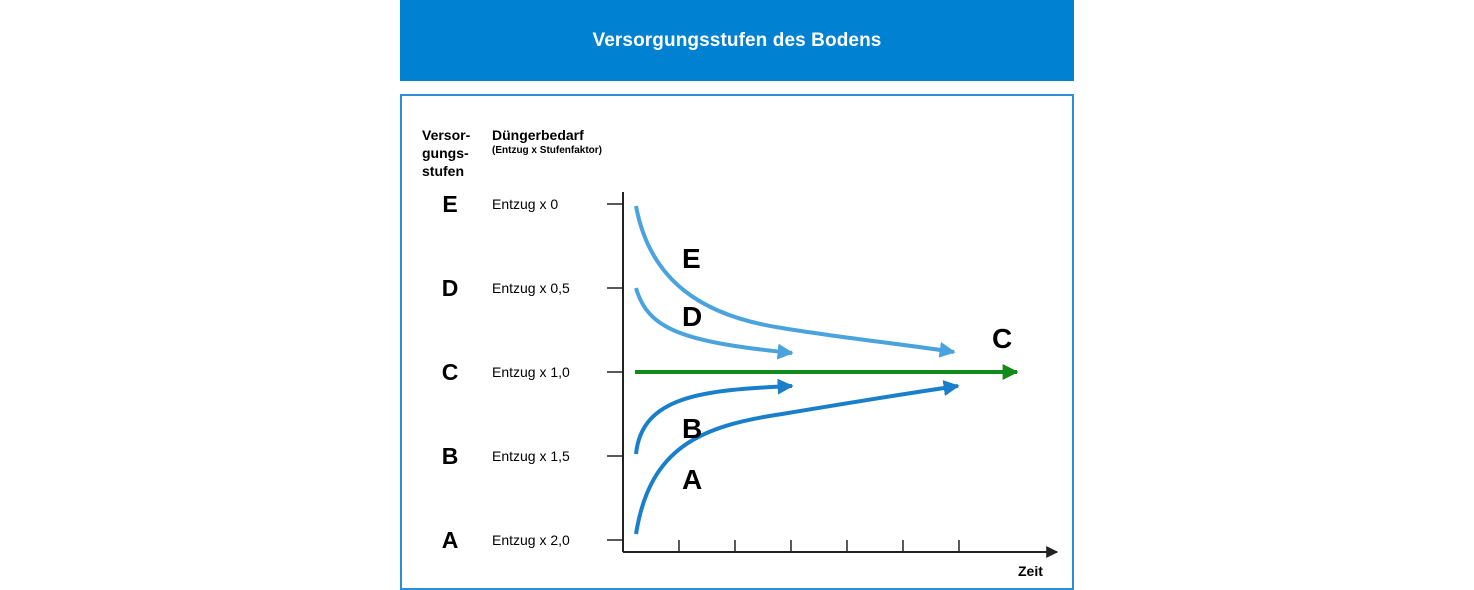 The width and height of the screenshot is (1474, 590). I want to click on x-axis-label: Zeit, so click(1030, 571).